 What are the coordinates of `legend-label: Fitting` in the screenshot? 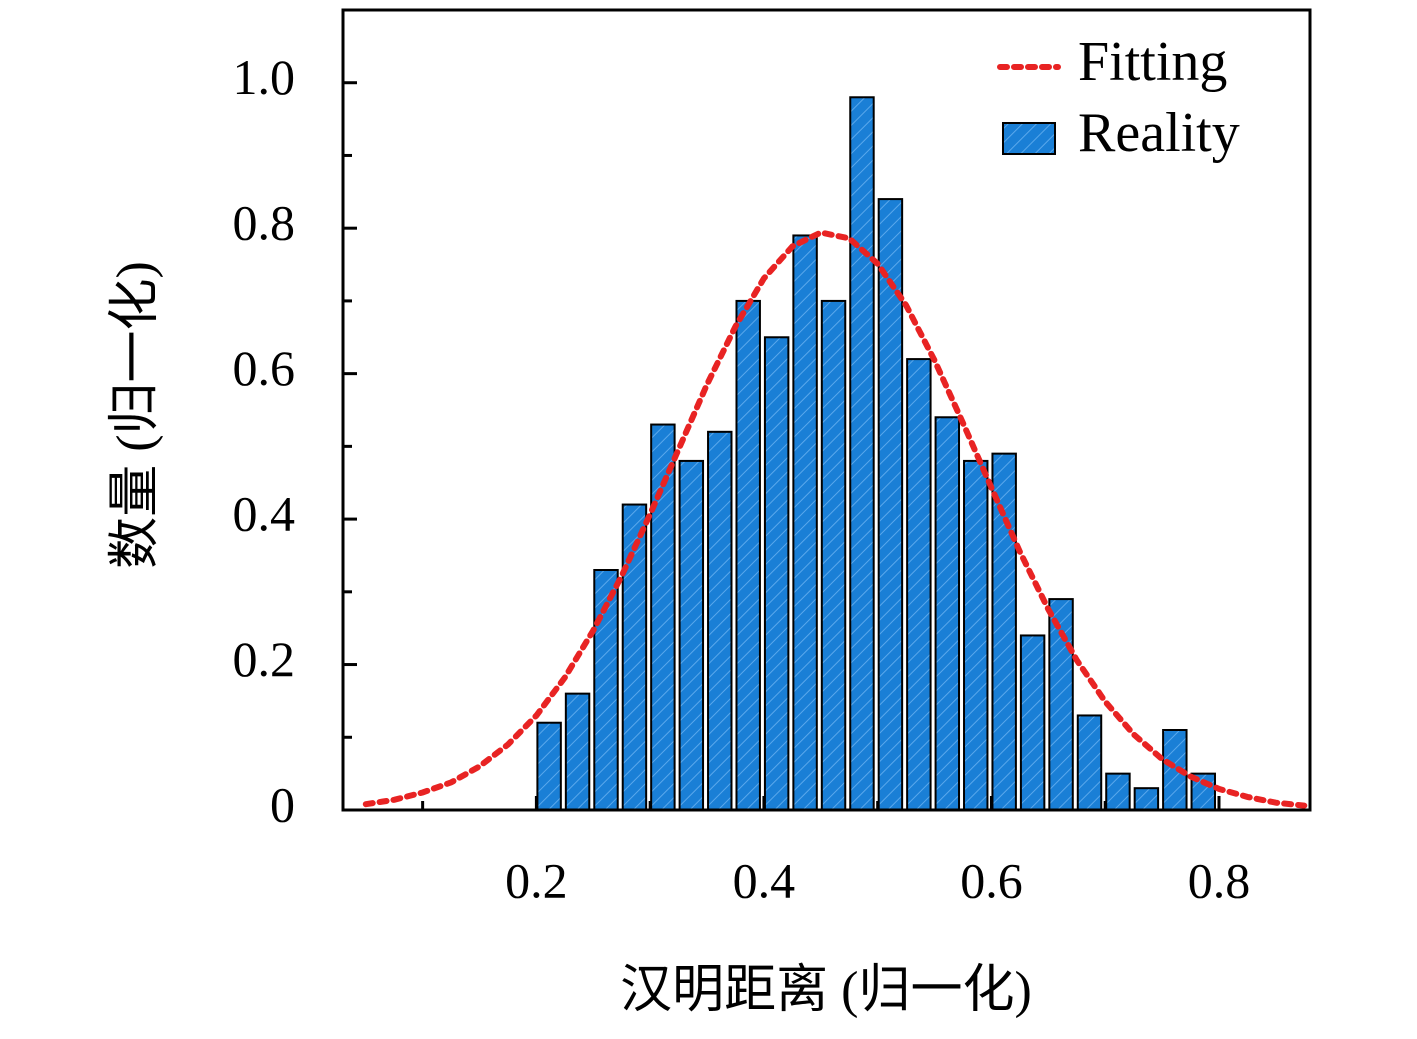 It's located at (1152, 62).